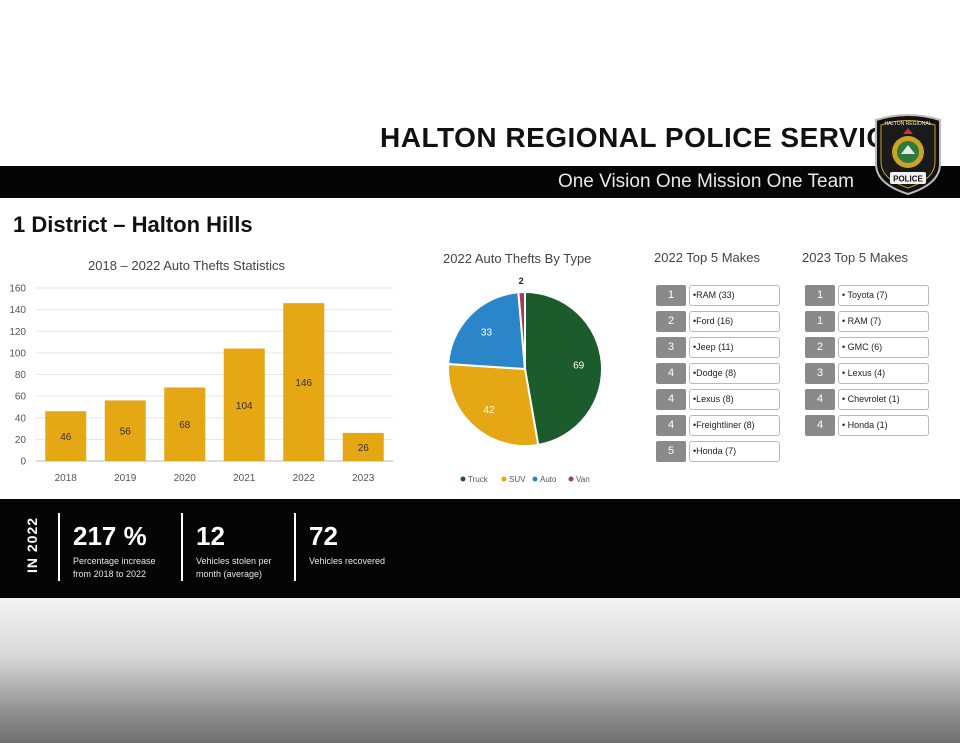  Describe the element at coordinates (110, 536) in the screenshot. I see `stat-value: 217 %` at that location.